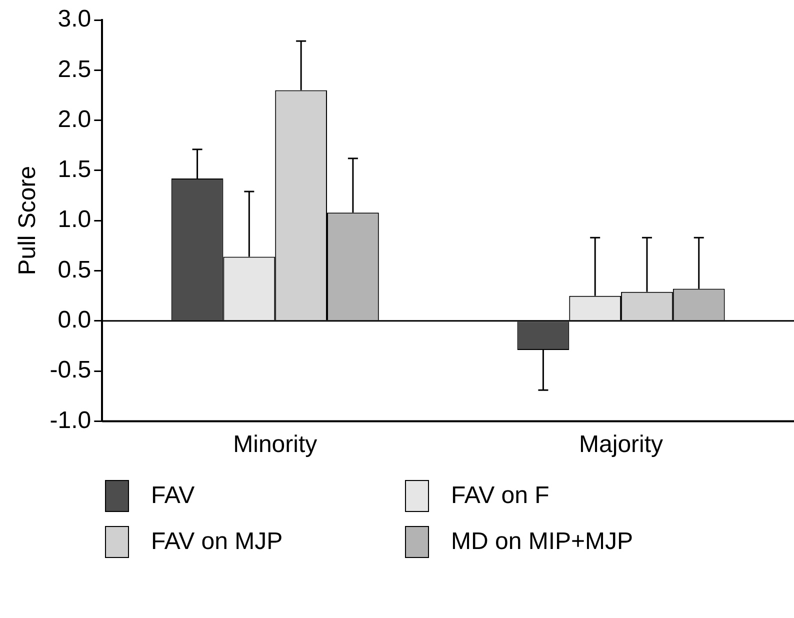 The width and height of the screenshot is (794, 618). Describe the element at coordinates (542, 542) in the screenshot. I see `legend-label: MD on MIP+MJP` at that location.